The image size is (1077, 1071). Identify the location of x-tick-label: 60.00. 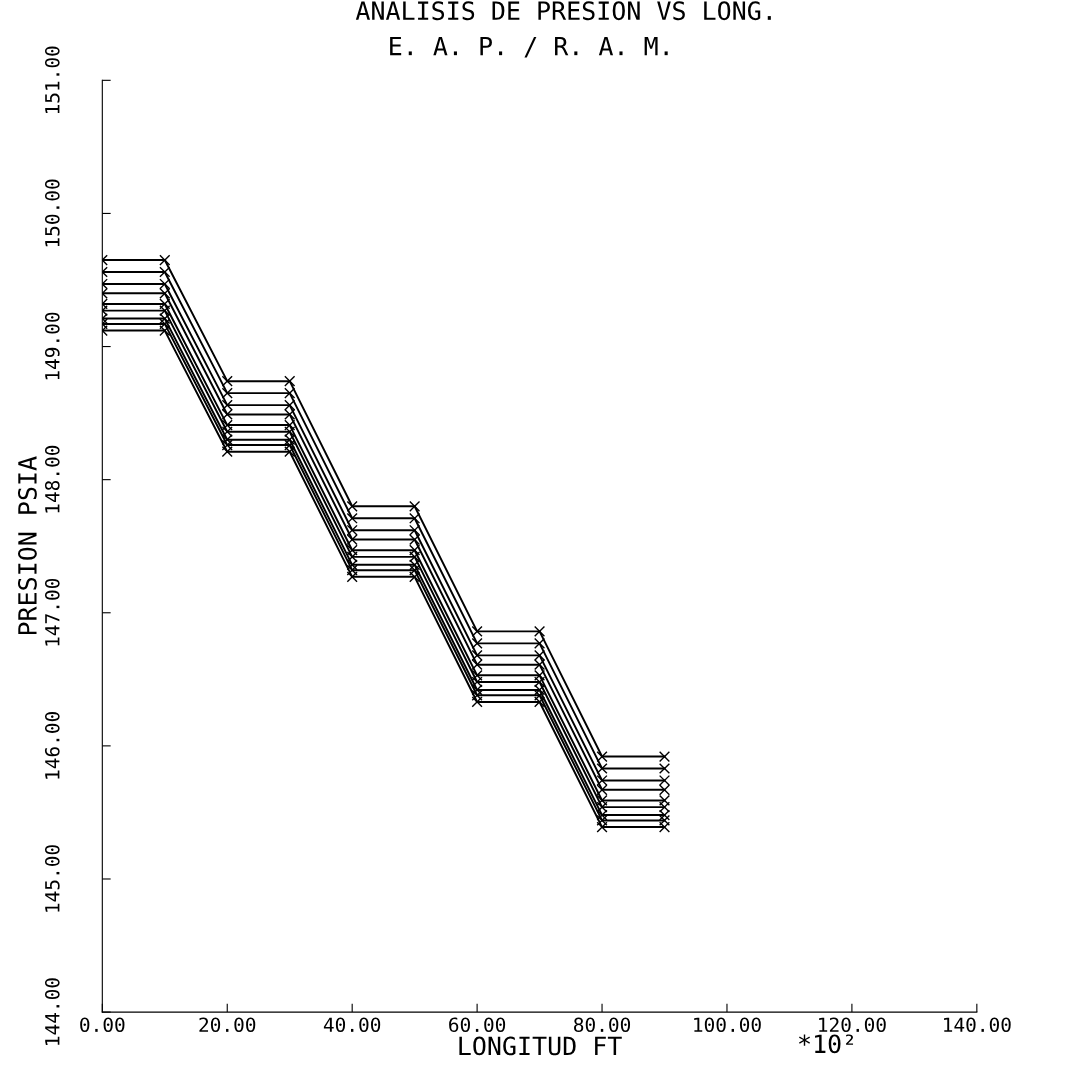
(477, 1025).